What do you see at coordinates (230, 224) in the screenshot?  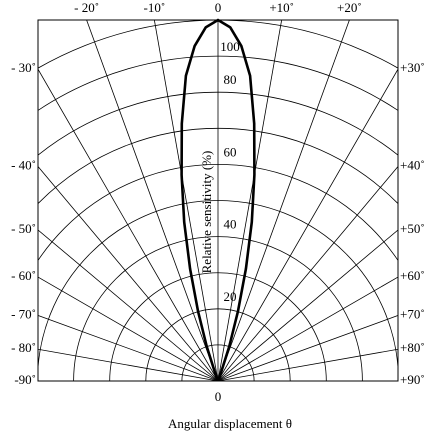 I see `r-tick-label: 40` at bounding box center [230, 224].